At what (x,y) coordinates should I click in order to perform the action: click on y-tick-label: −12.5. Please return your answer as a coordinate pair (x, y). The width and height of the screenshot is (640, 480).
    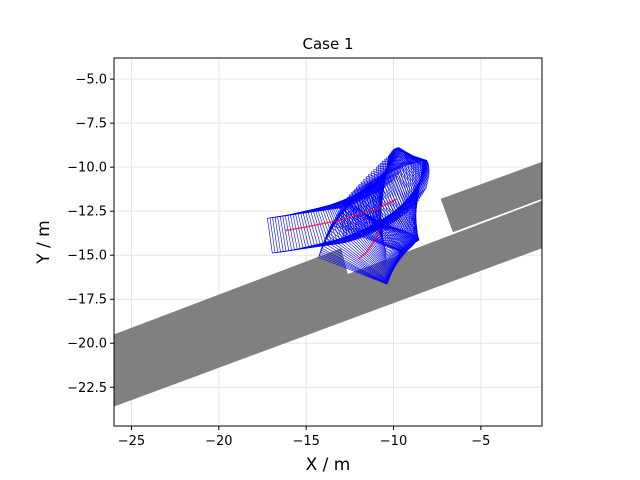
    Looking at the image, I should click on (87, 212).